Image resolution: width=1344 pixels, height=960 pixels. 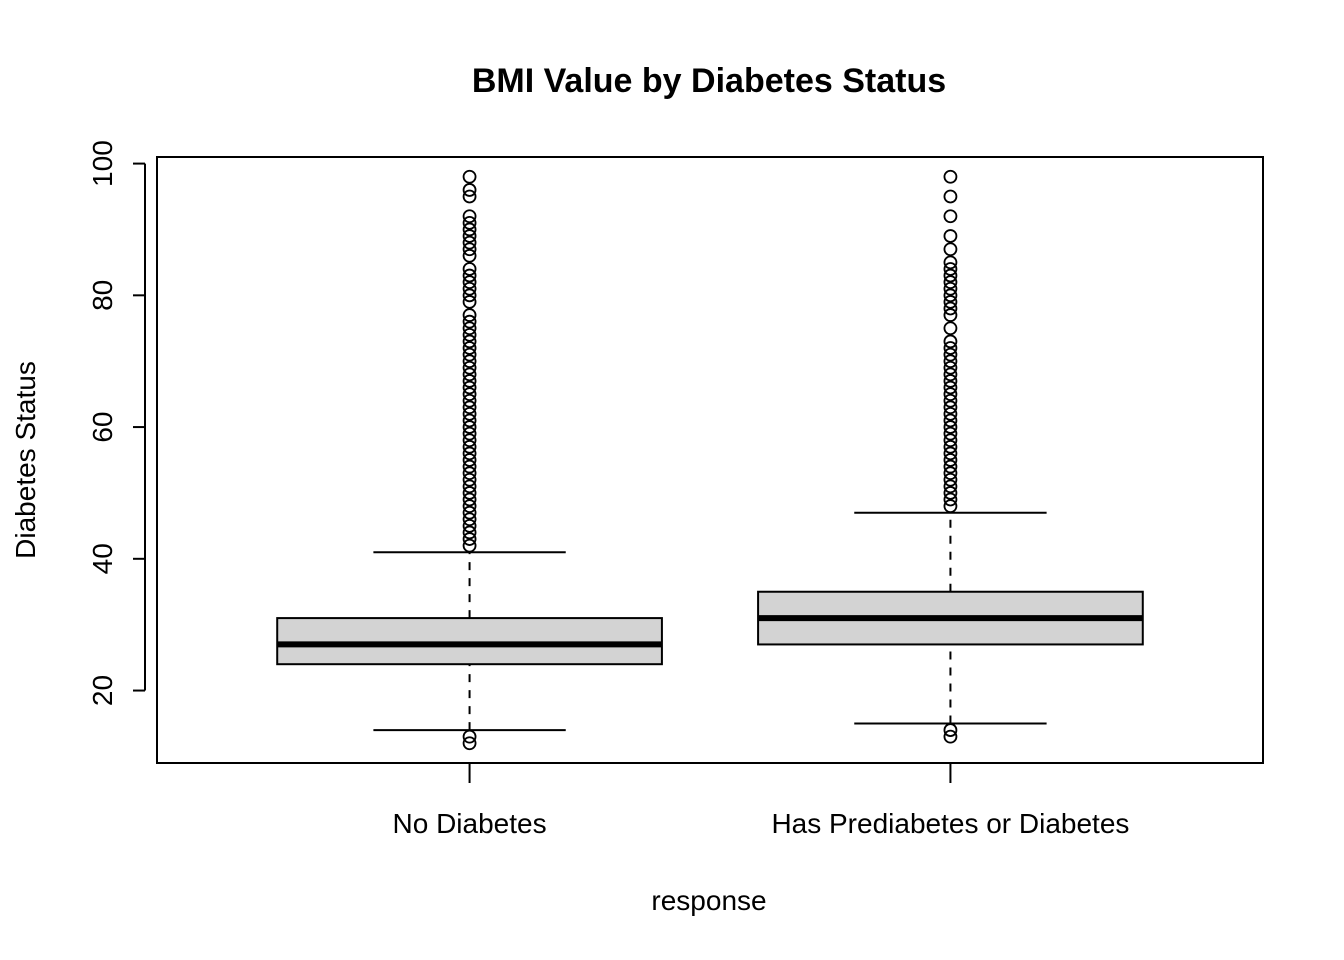 What do you see at coordinates (950, 823) in the screenshot?
I see `x-tick-label: Has Prediabetes or Diabetes` at bounding box center [950, 823].